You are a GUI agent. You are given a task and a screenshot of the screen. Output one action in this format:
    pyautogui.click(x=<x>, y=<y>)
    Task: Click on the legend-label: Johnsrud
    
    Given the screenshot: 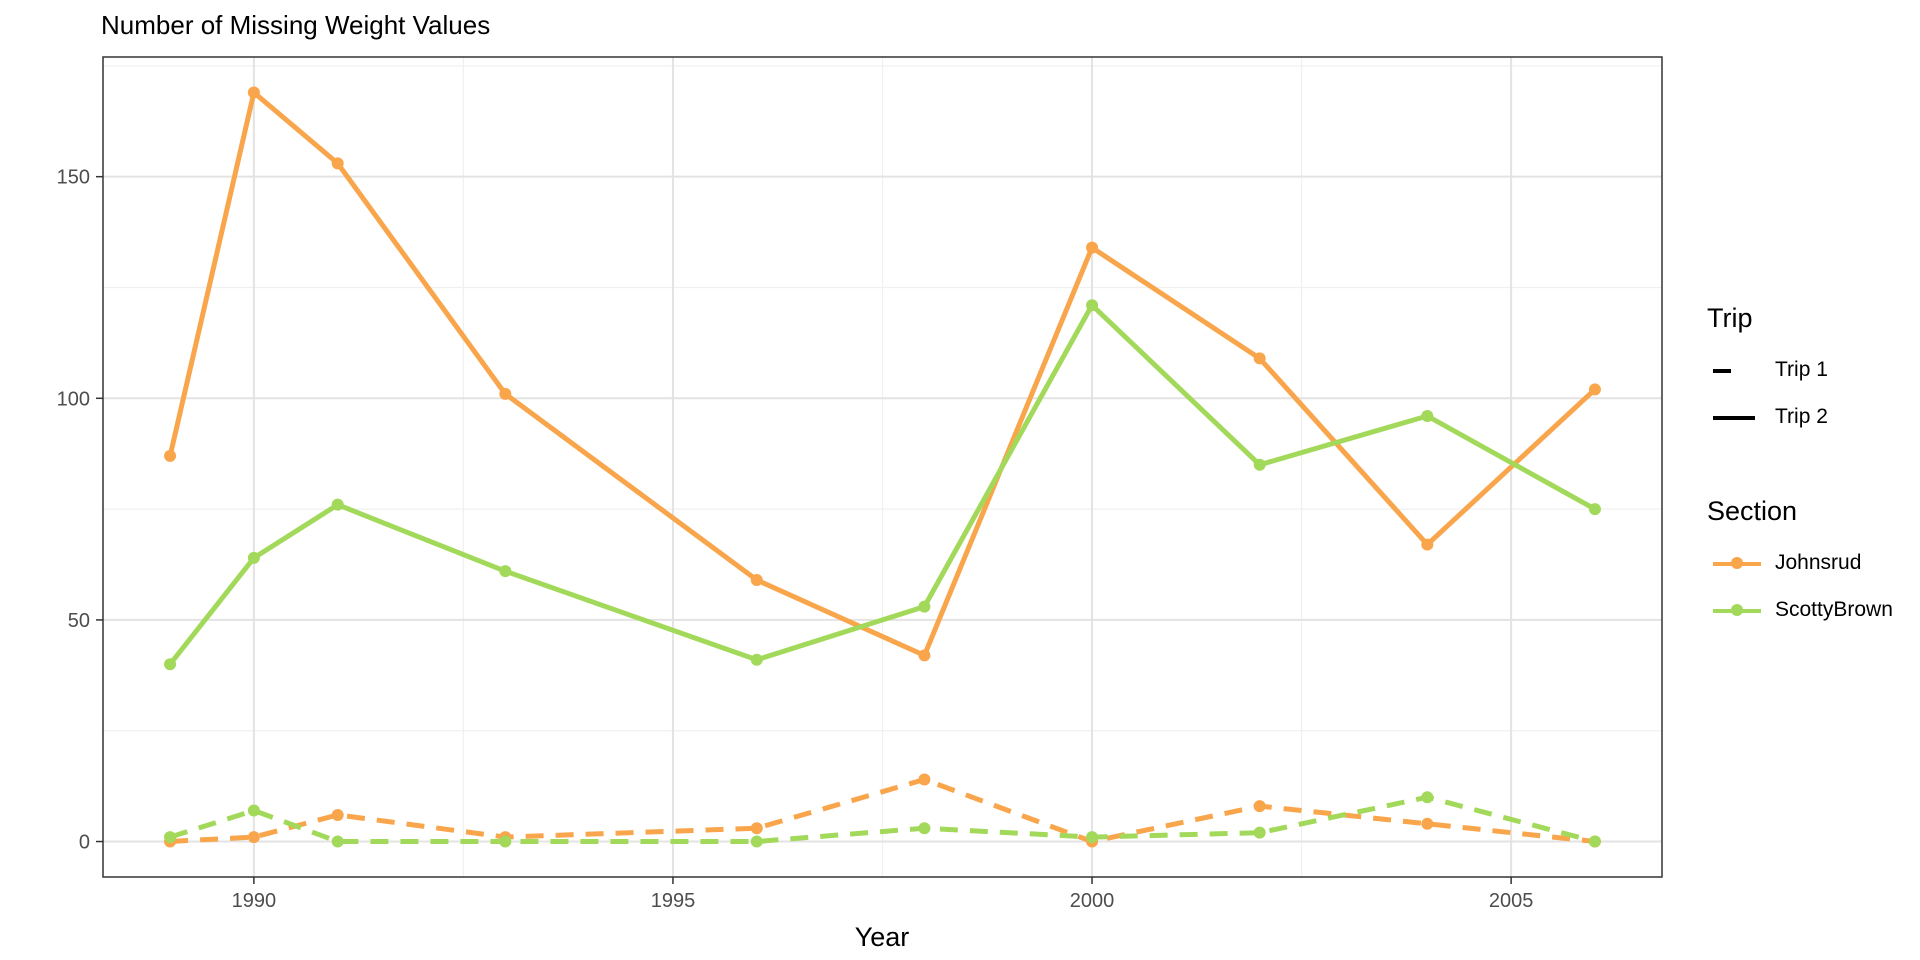 What is the action you would take?
    pyautogui.click(x=1818, y=562)
    